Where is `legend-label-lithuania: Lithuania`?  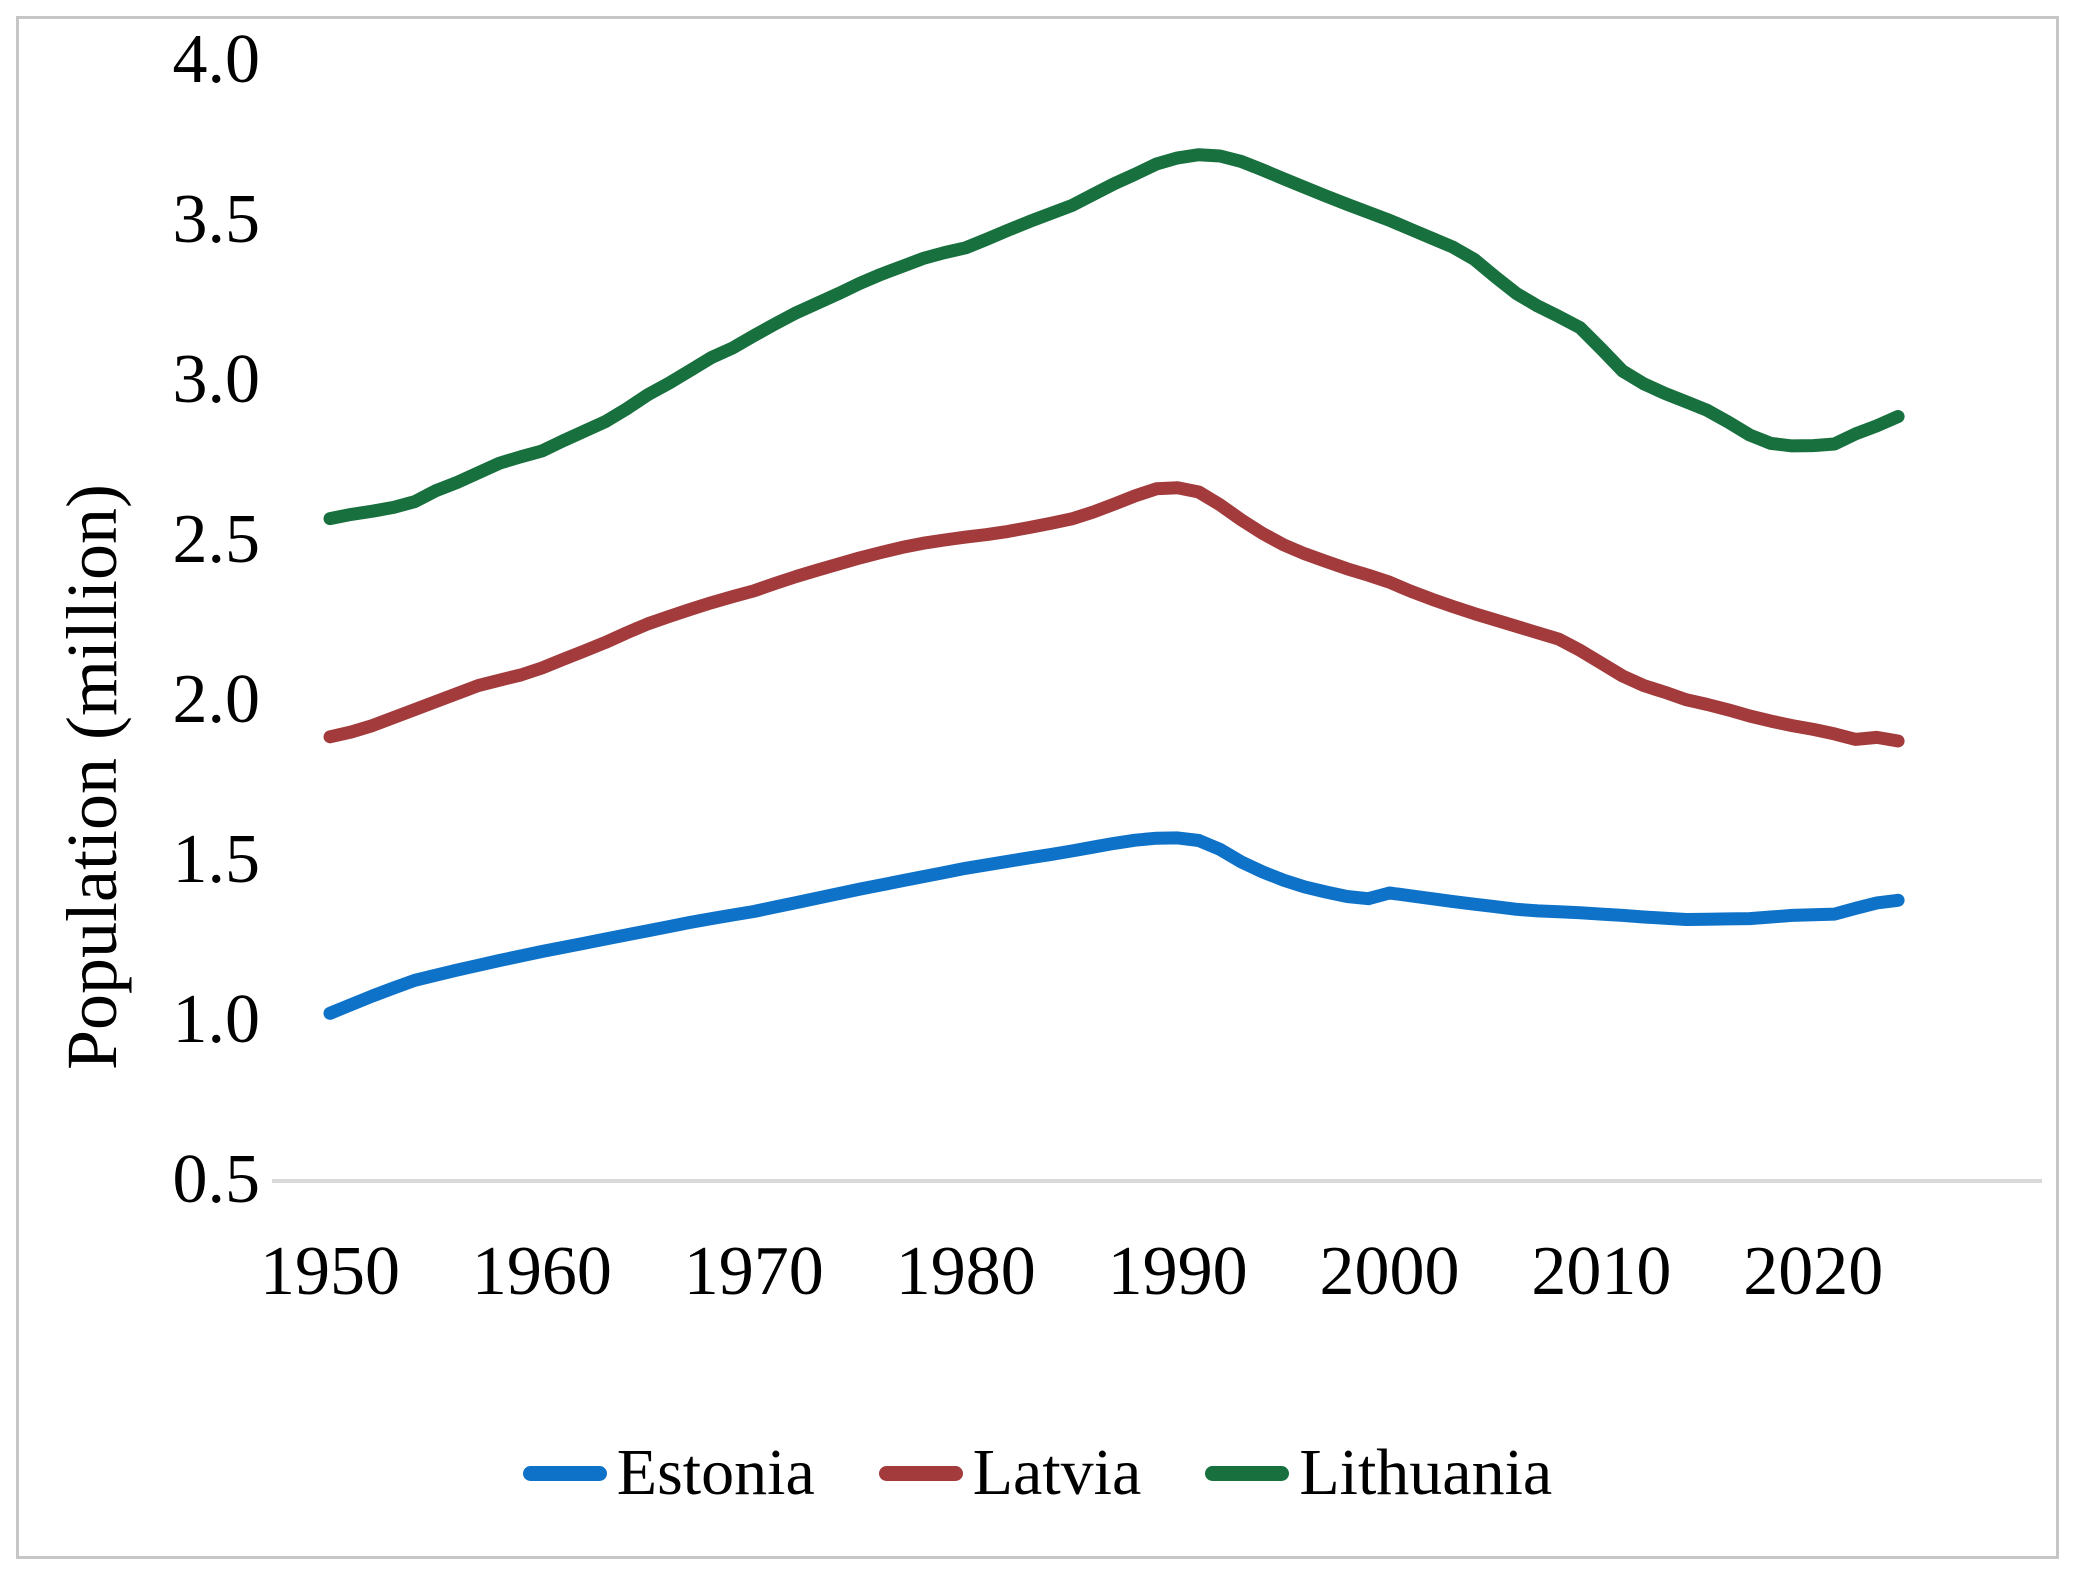 legend-label-lithuania: Lithuania is located at coordinates (1426, 1472).